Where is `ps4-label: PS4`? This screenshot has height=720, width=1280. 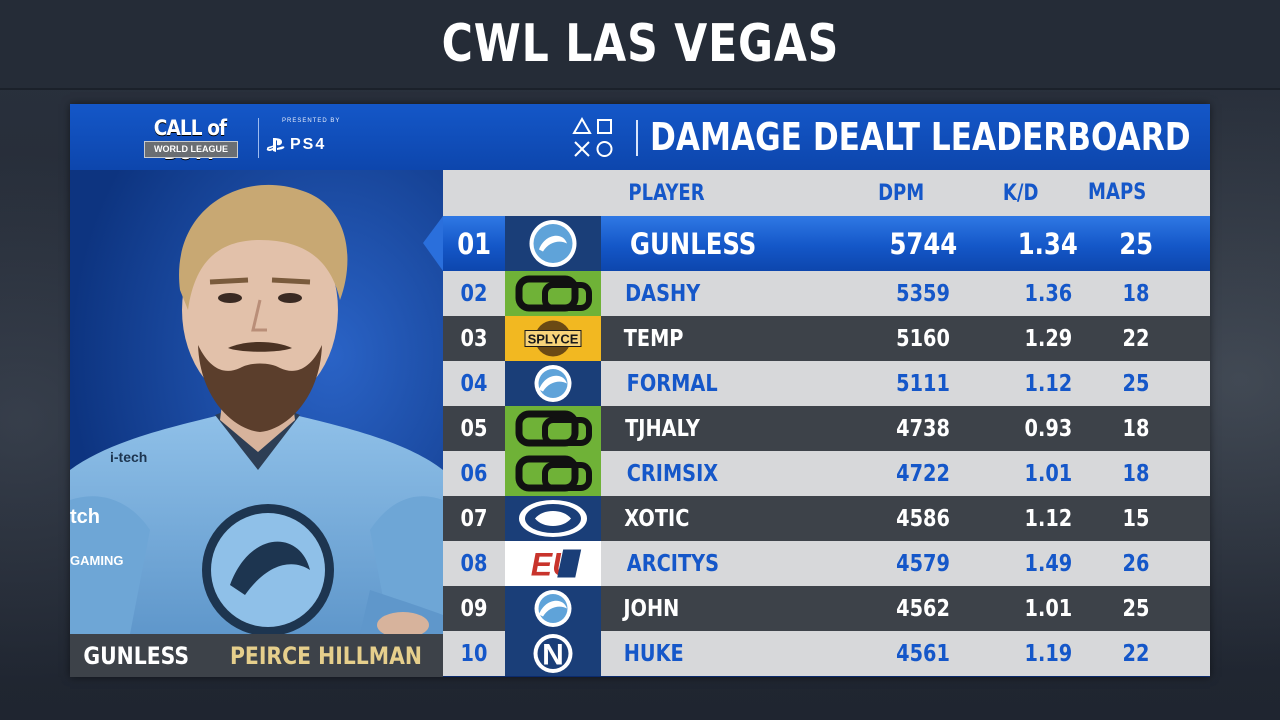 ps4-label: PS4 is located at coordinates (308, 144).